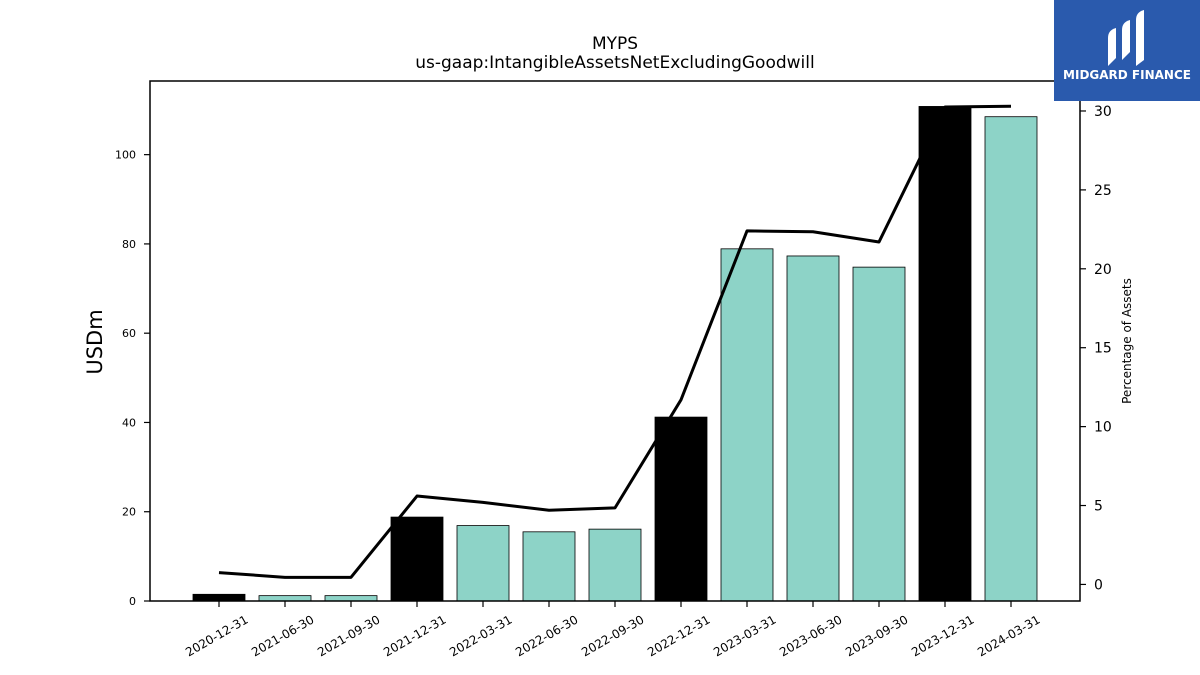 The image size is (1200, 675). What do you see at coordinates (1098, 585) in the screenshot?
I see `y2-tick-label: 0` at bounding box center [1098, 585].